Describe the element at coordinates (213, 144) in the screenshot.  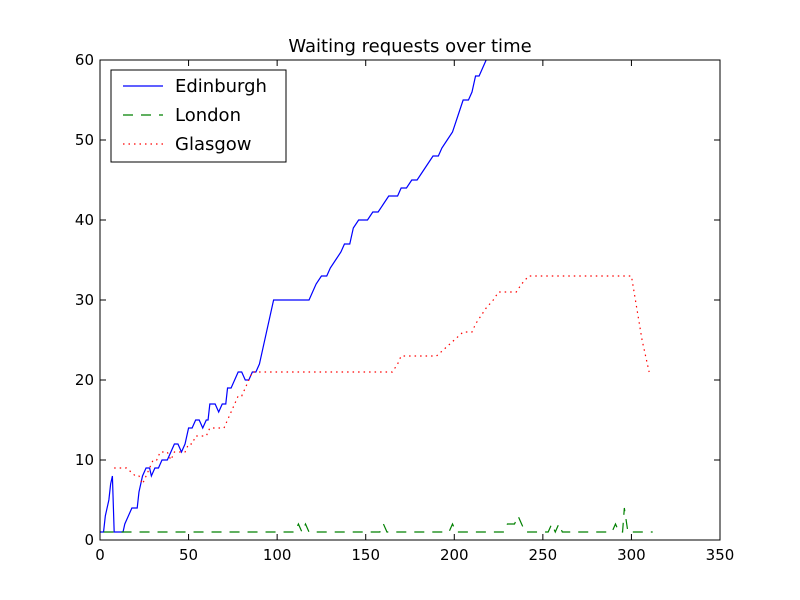
I see `legend-label-glasgow: Glasgow` at that location.